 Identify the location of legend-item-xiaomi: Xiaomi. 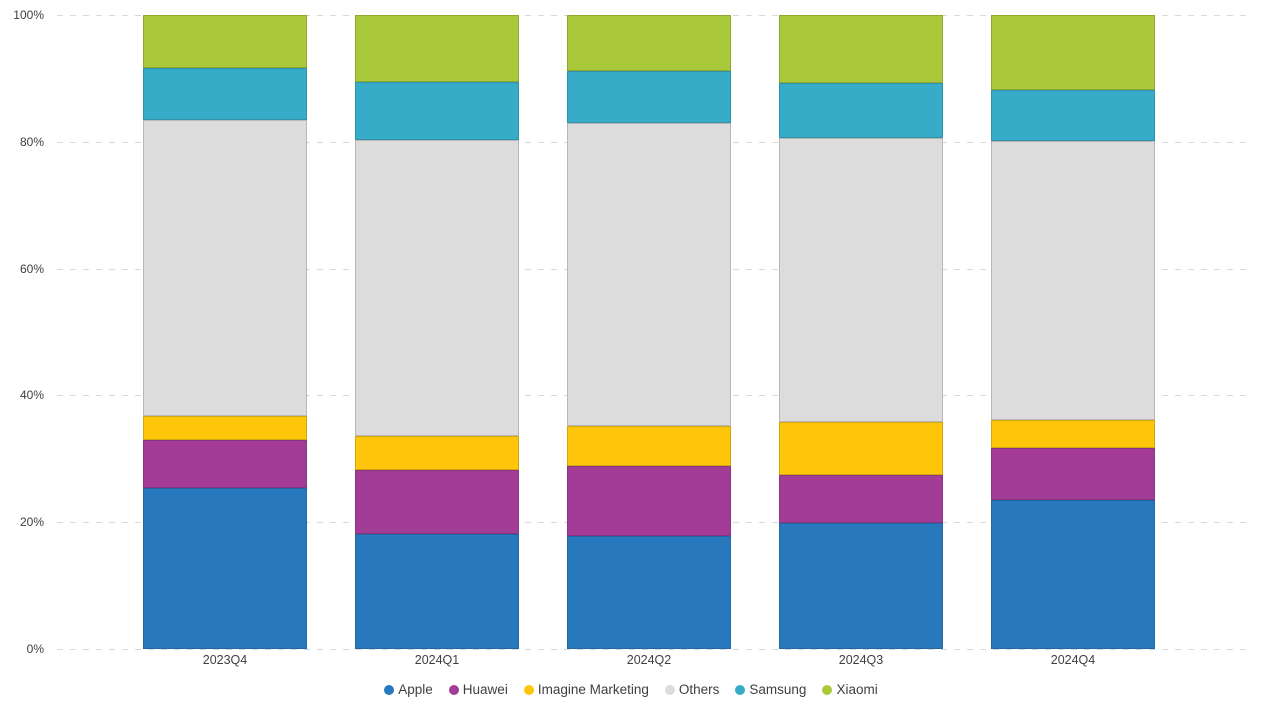
(850, 690).